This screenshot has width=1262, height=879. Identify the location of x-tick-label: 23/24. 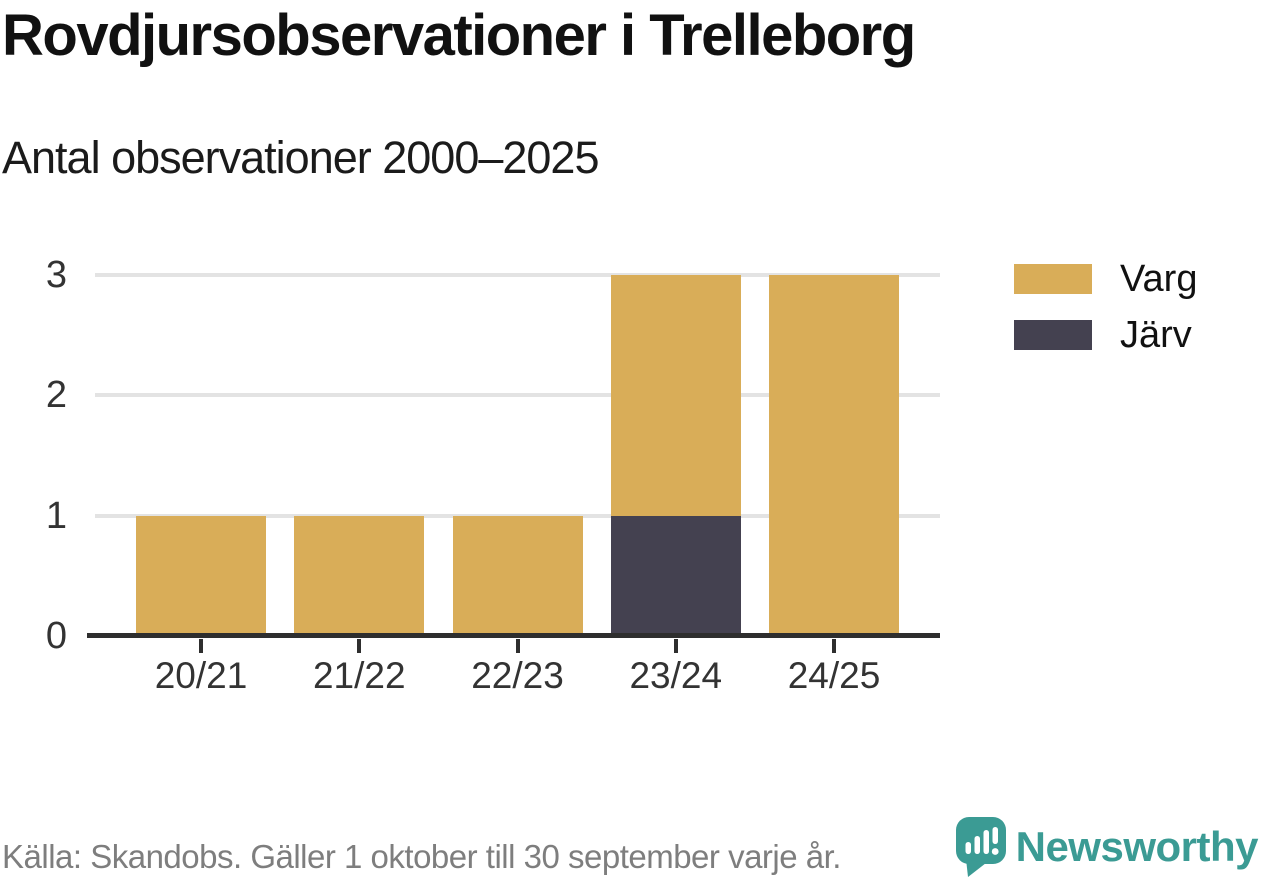
(676, 675).